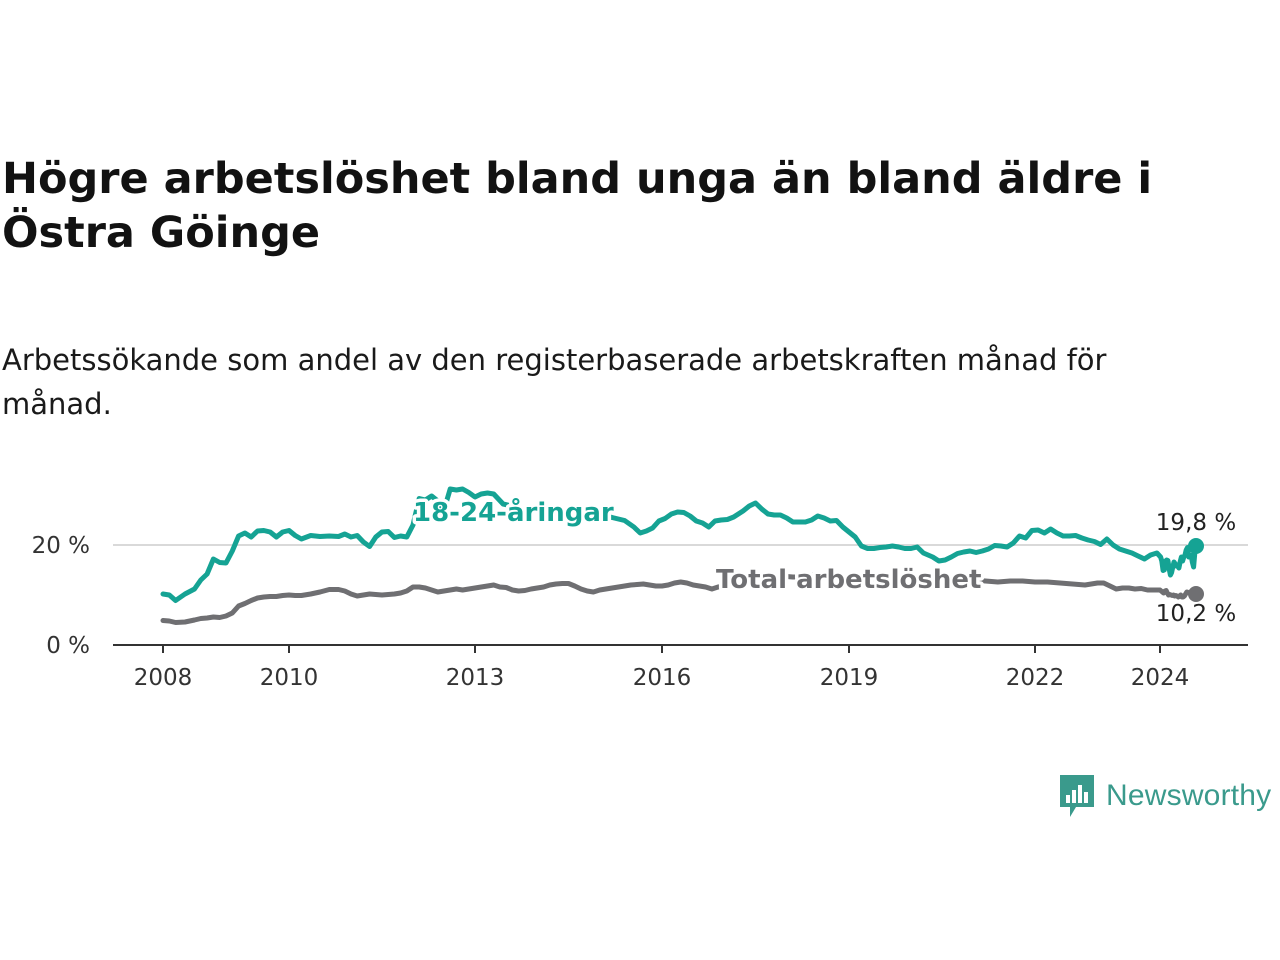  I want to click on end-point-total, so click(1196, 594).